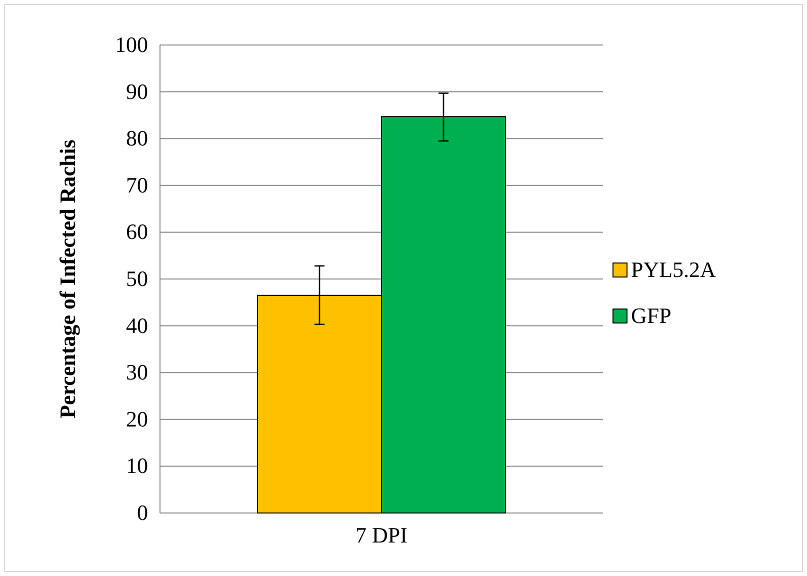  I want to click on y-tick-label: 10, so click(137, 465).